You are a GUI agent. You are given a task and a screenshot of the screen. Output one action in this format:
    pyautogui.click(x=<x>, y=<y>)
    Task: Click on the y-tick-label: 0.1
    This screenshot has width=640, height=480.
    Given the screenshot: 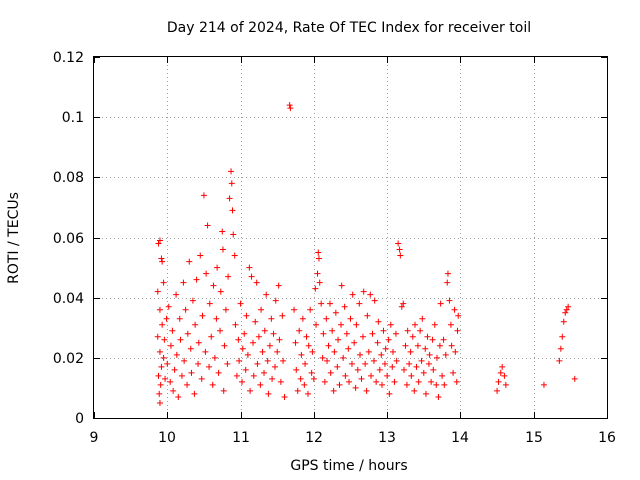 What is the action you would take?
    pyautogui.click(x=73, y=118)
    